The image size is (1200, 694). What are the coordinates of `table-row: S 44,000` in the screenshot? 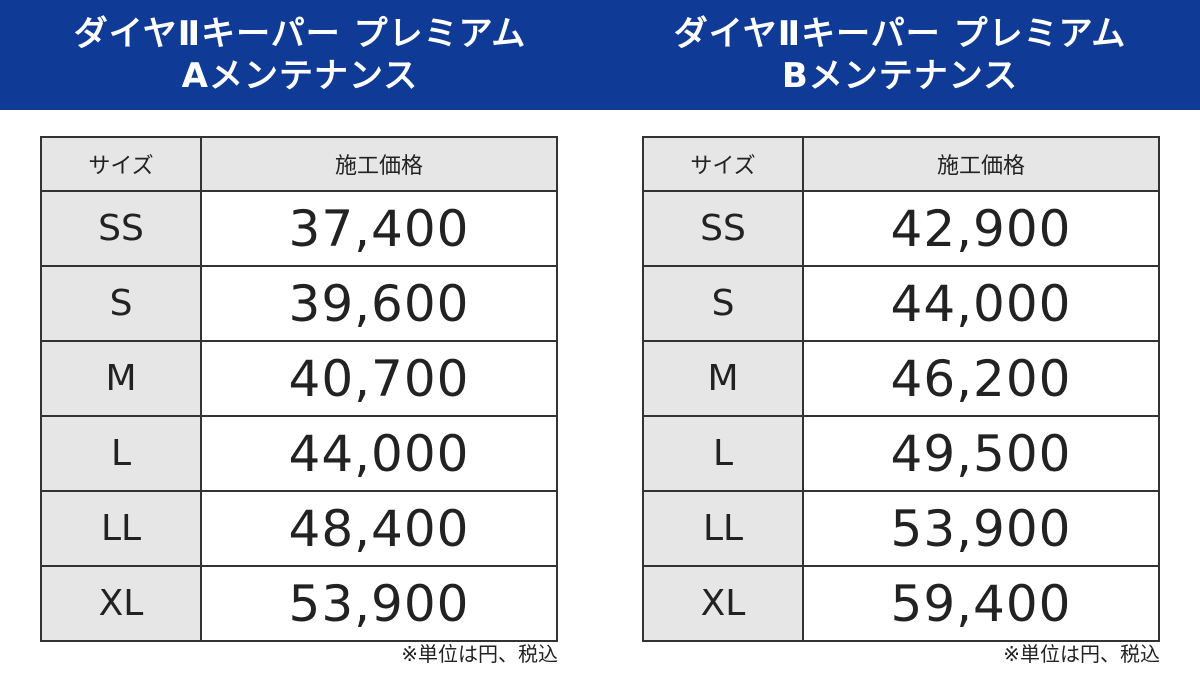 It's located at (901, 303).